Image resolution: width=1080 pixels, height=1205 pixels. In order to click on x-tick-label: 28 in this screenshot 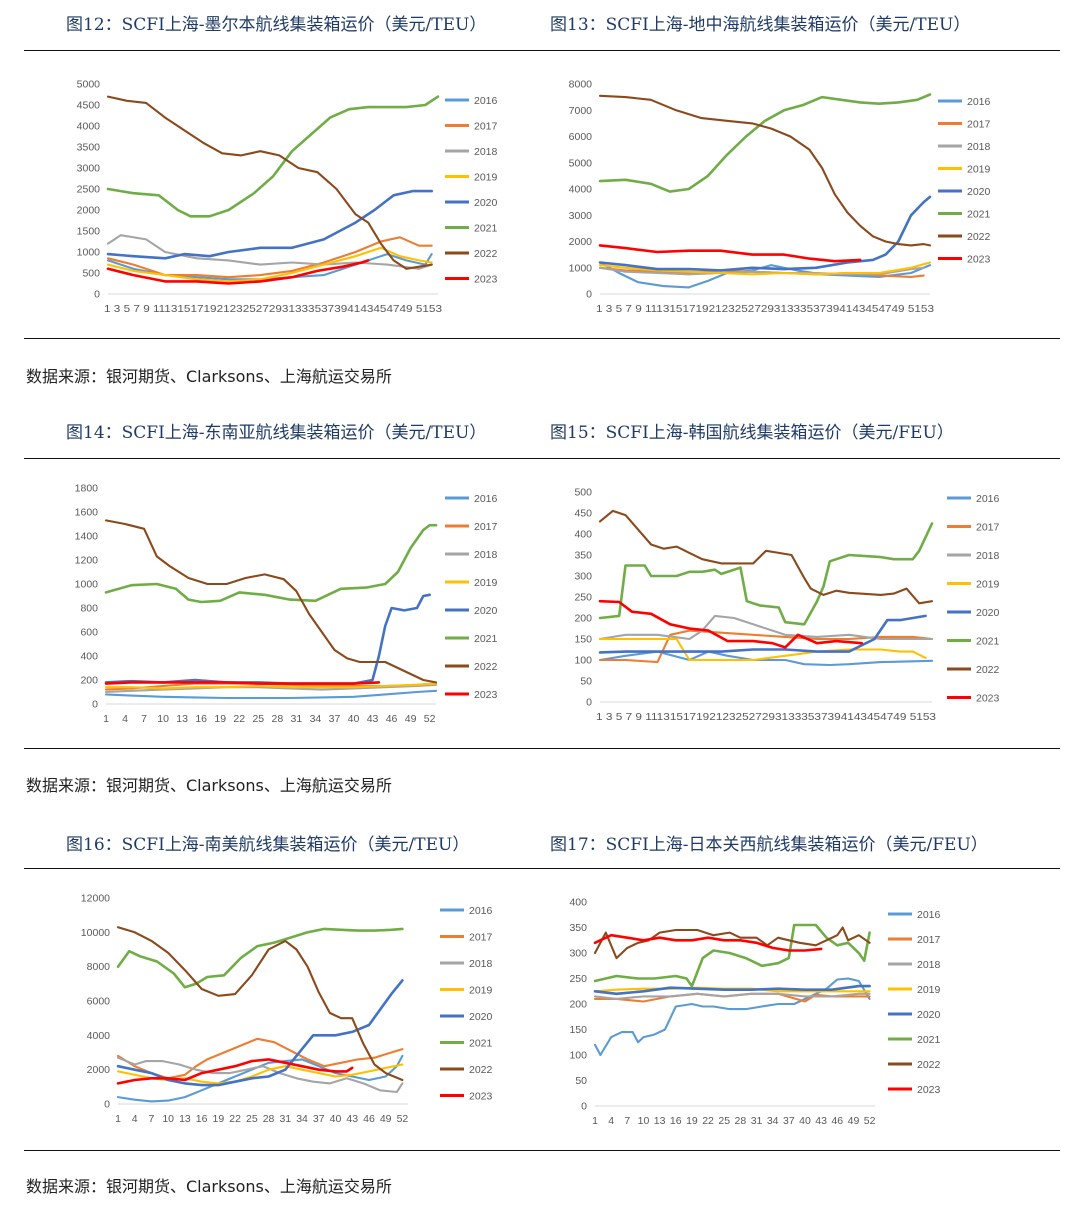, I will do `click(741, 1121)`.